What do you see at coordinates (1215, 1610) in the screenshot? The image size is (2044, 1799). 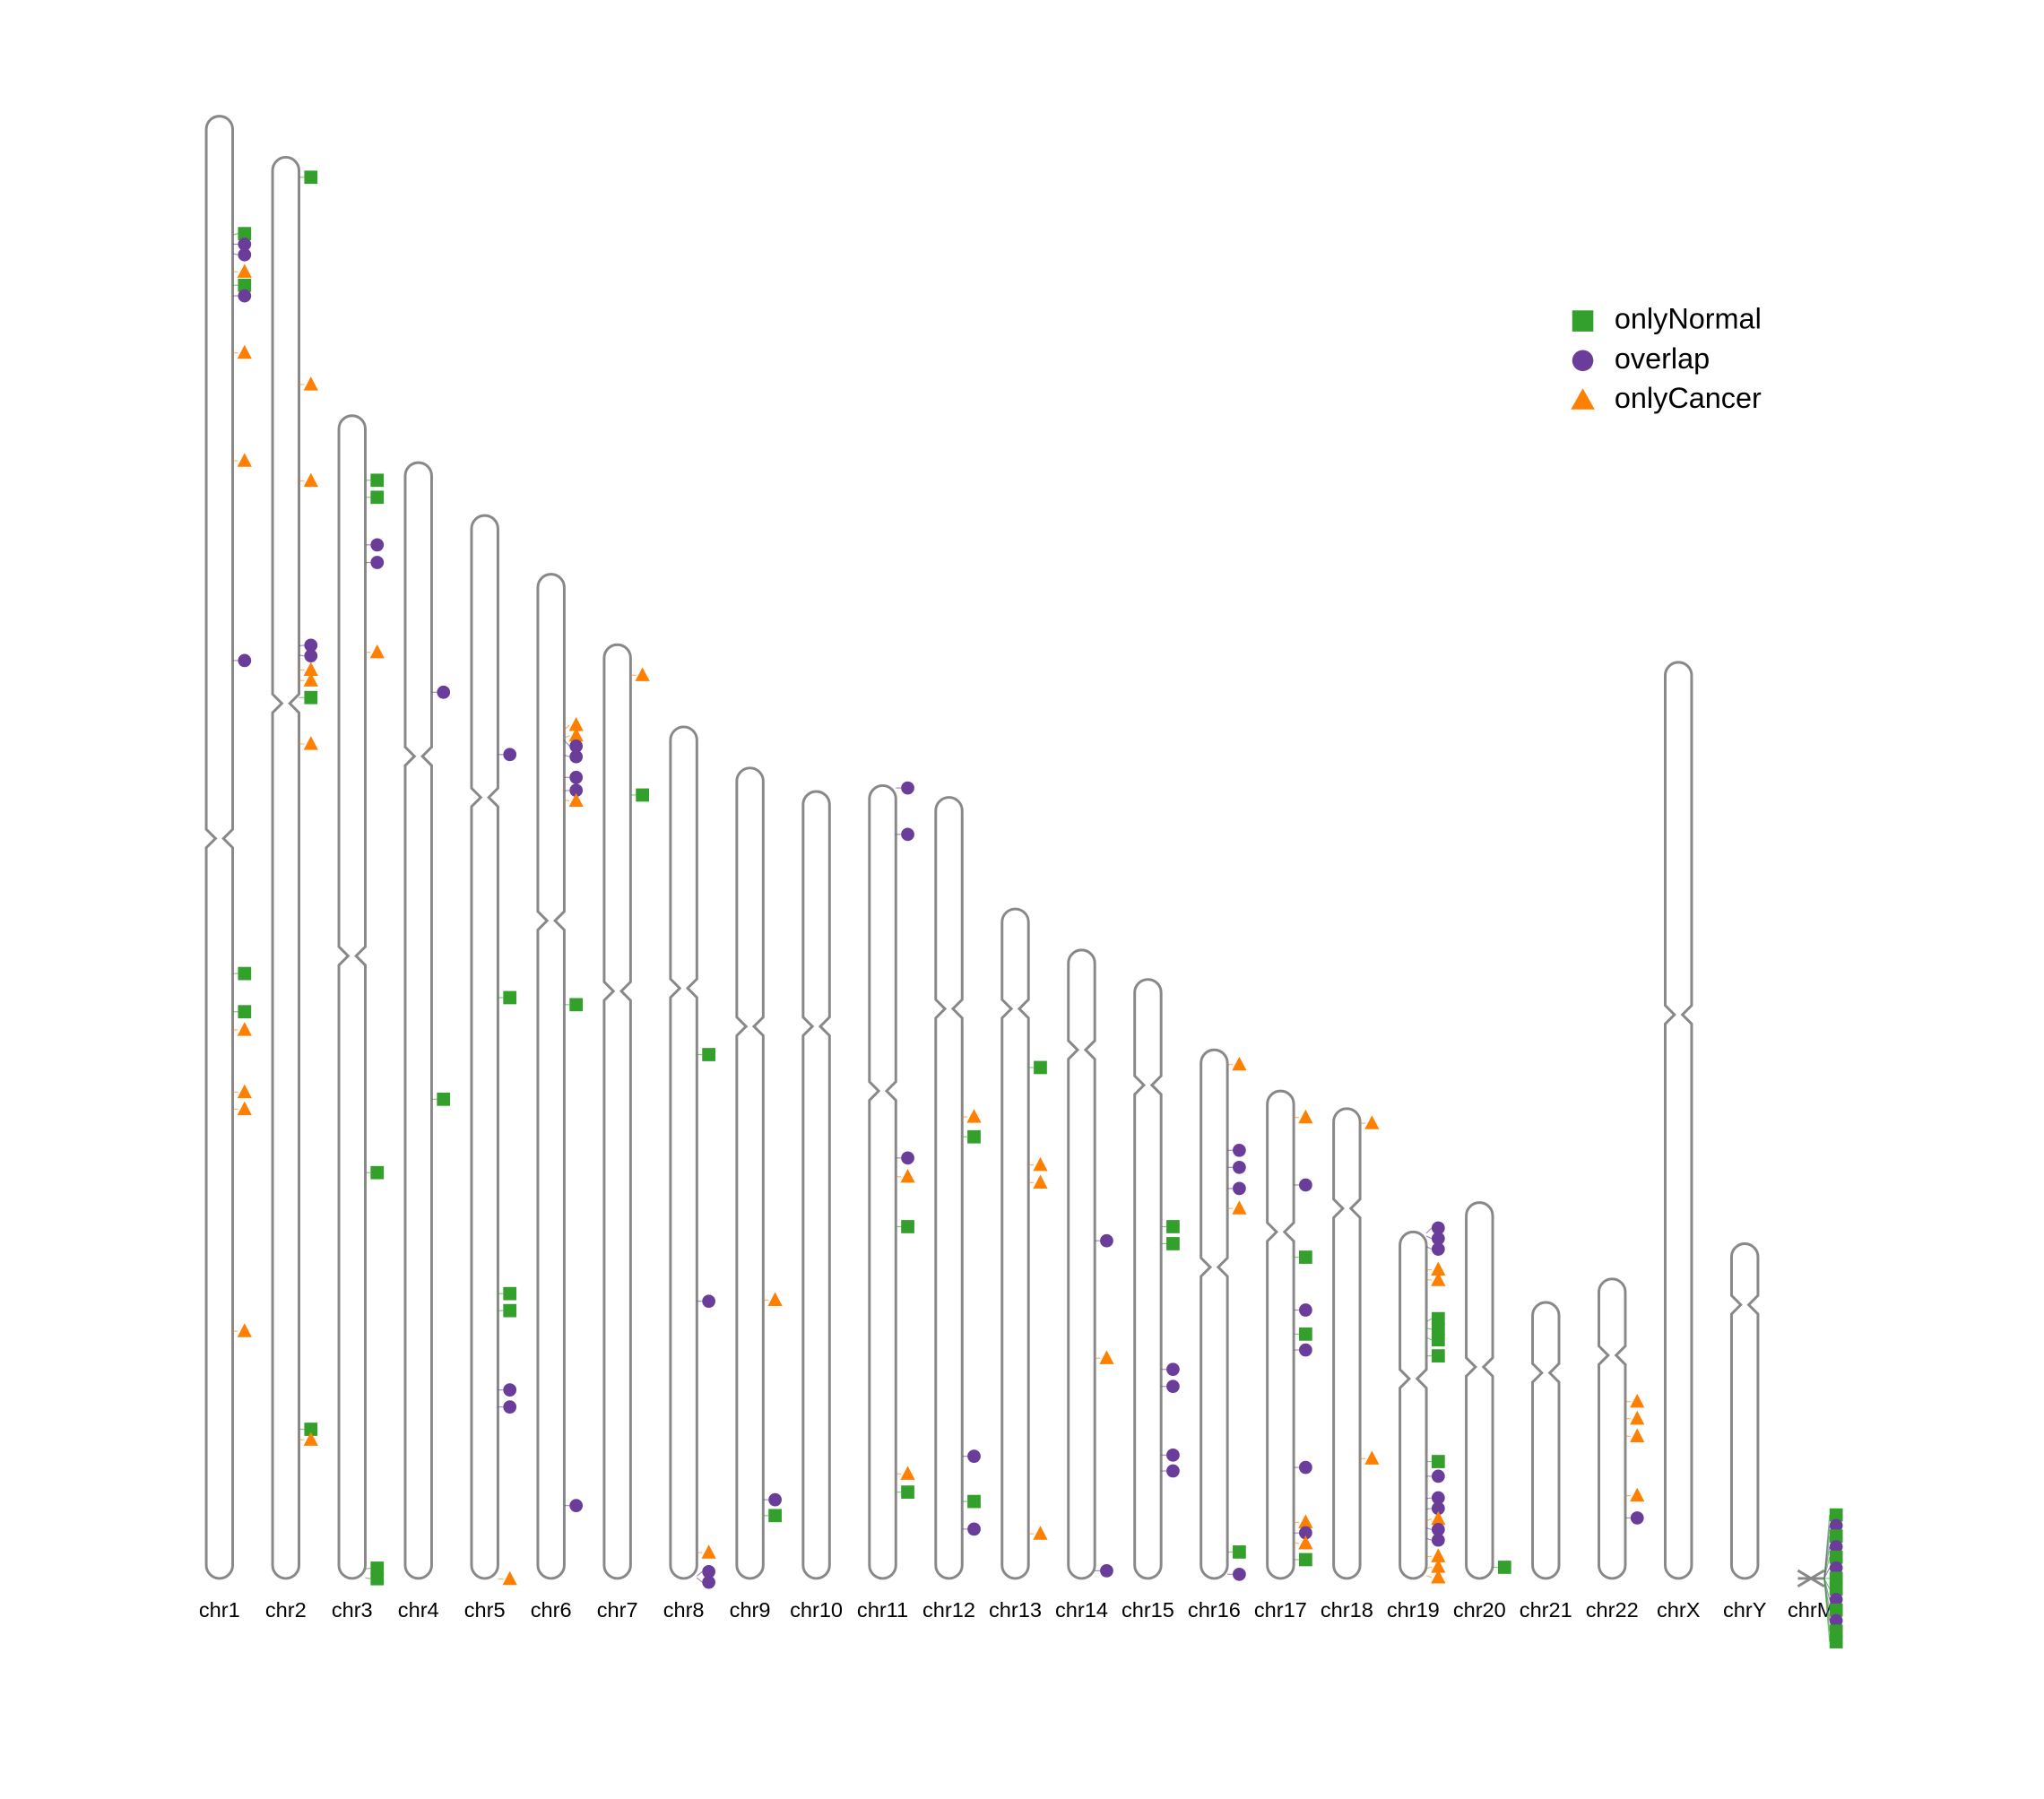 I see `chromosome-label: chr16` at bounding box center [1215, 1610].